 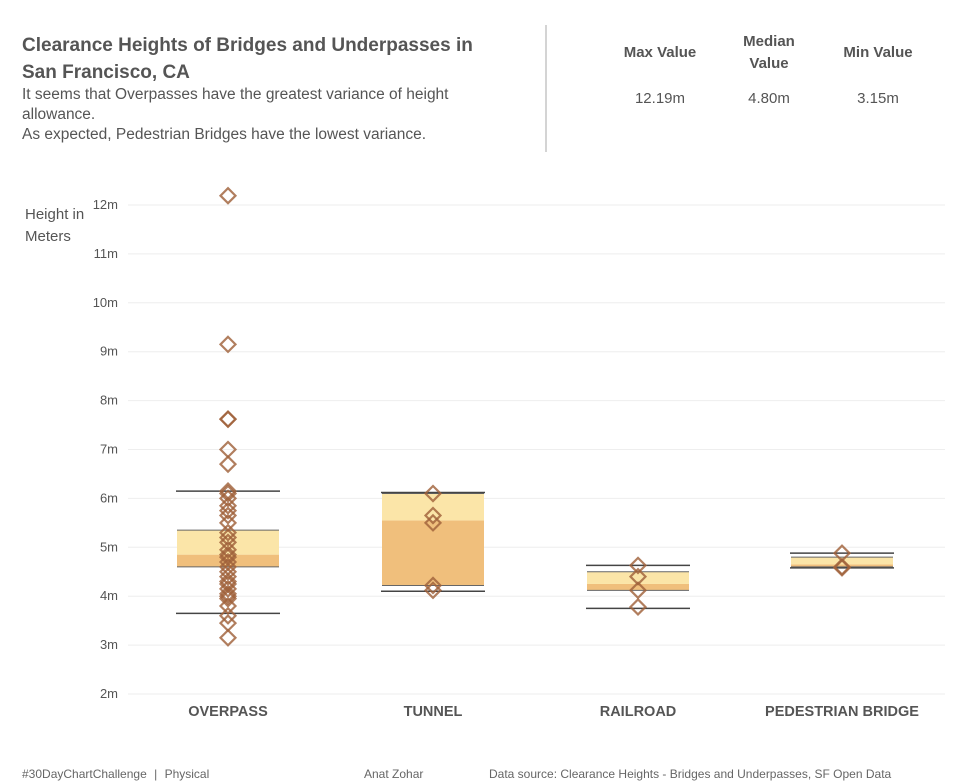 I want to click on stat-value: 3.15m, so click(x=878, y=98).